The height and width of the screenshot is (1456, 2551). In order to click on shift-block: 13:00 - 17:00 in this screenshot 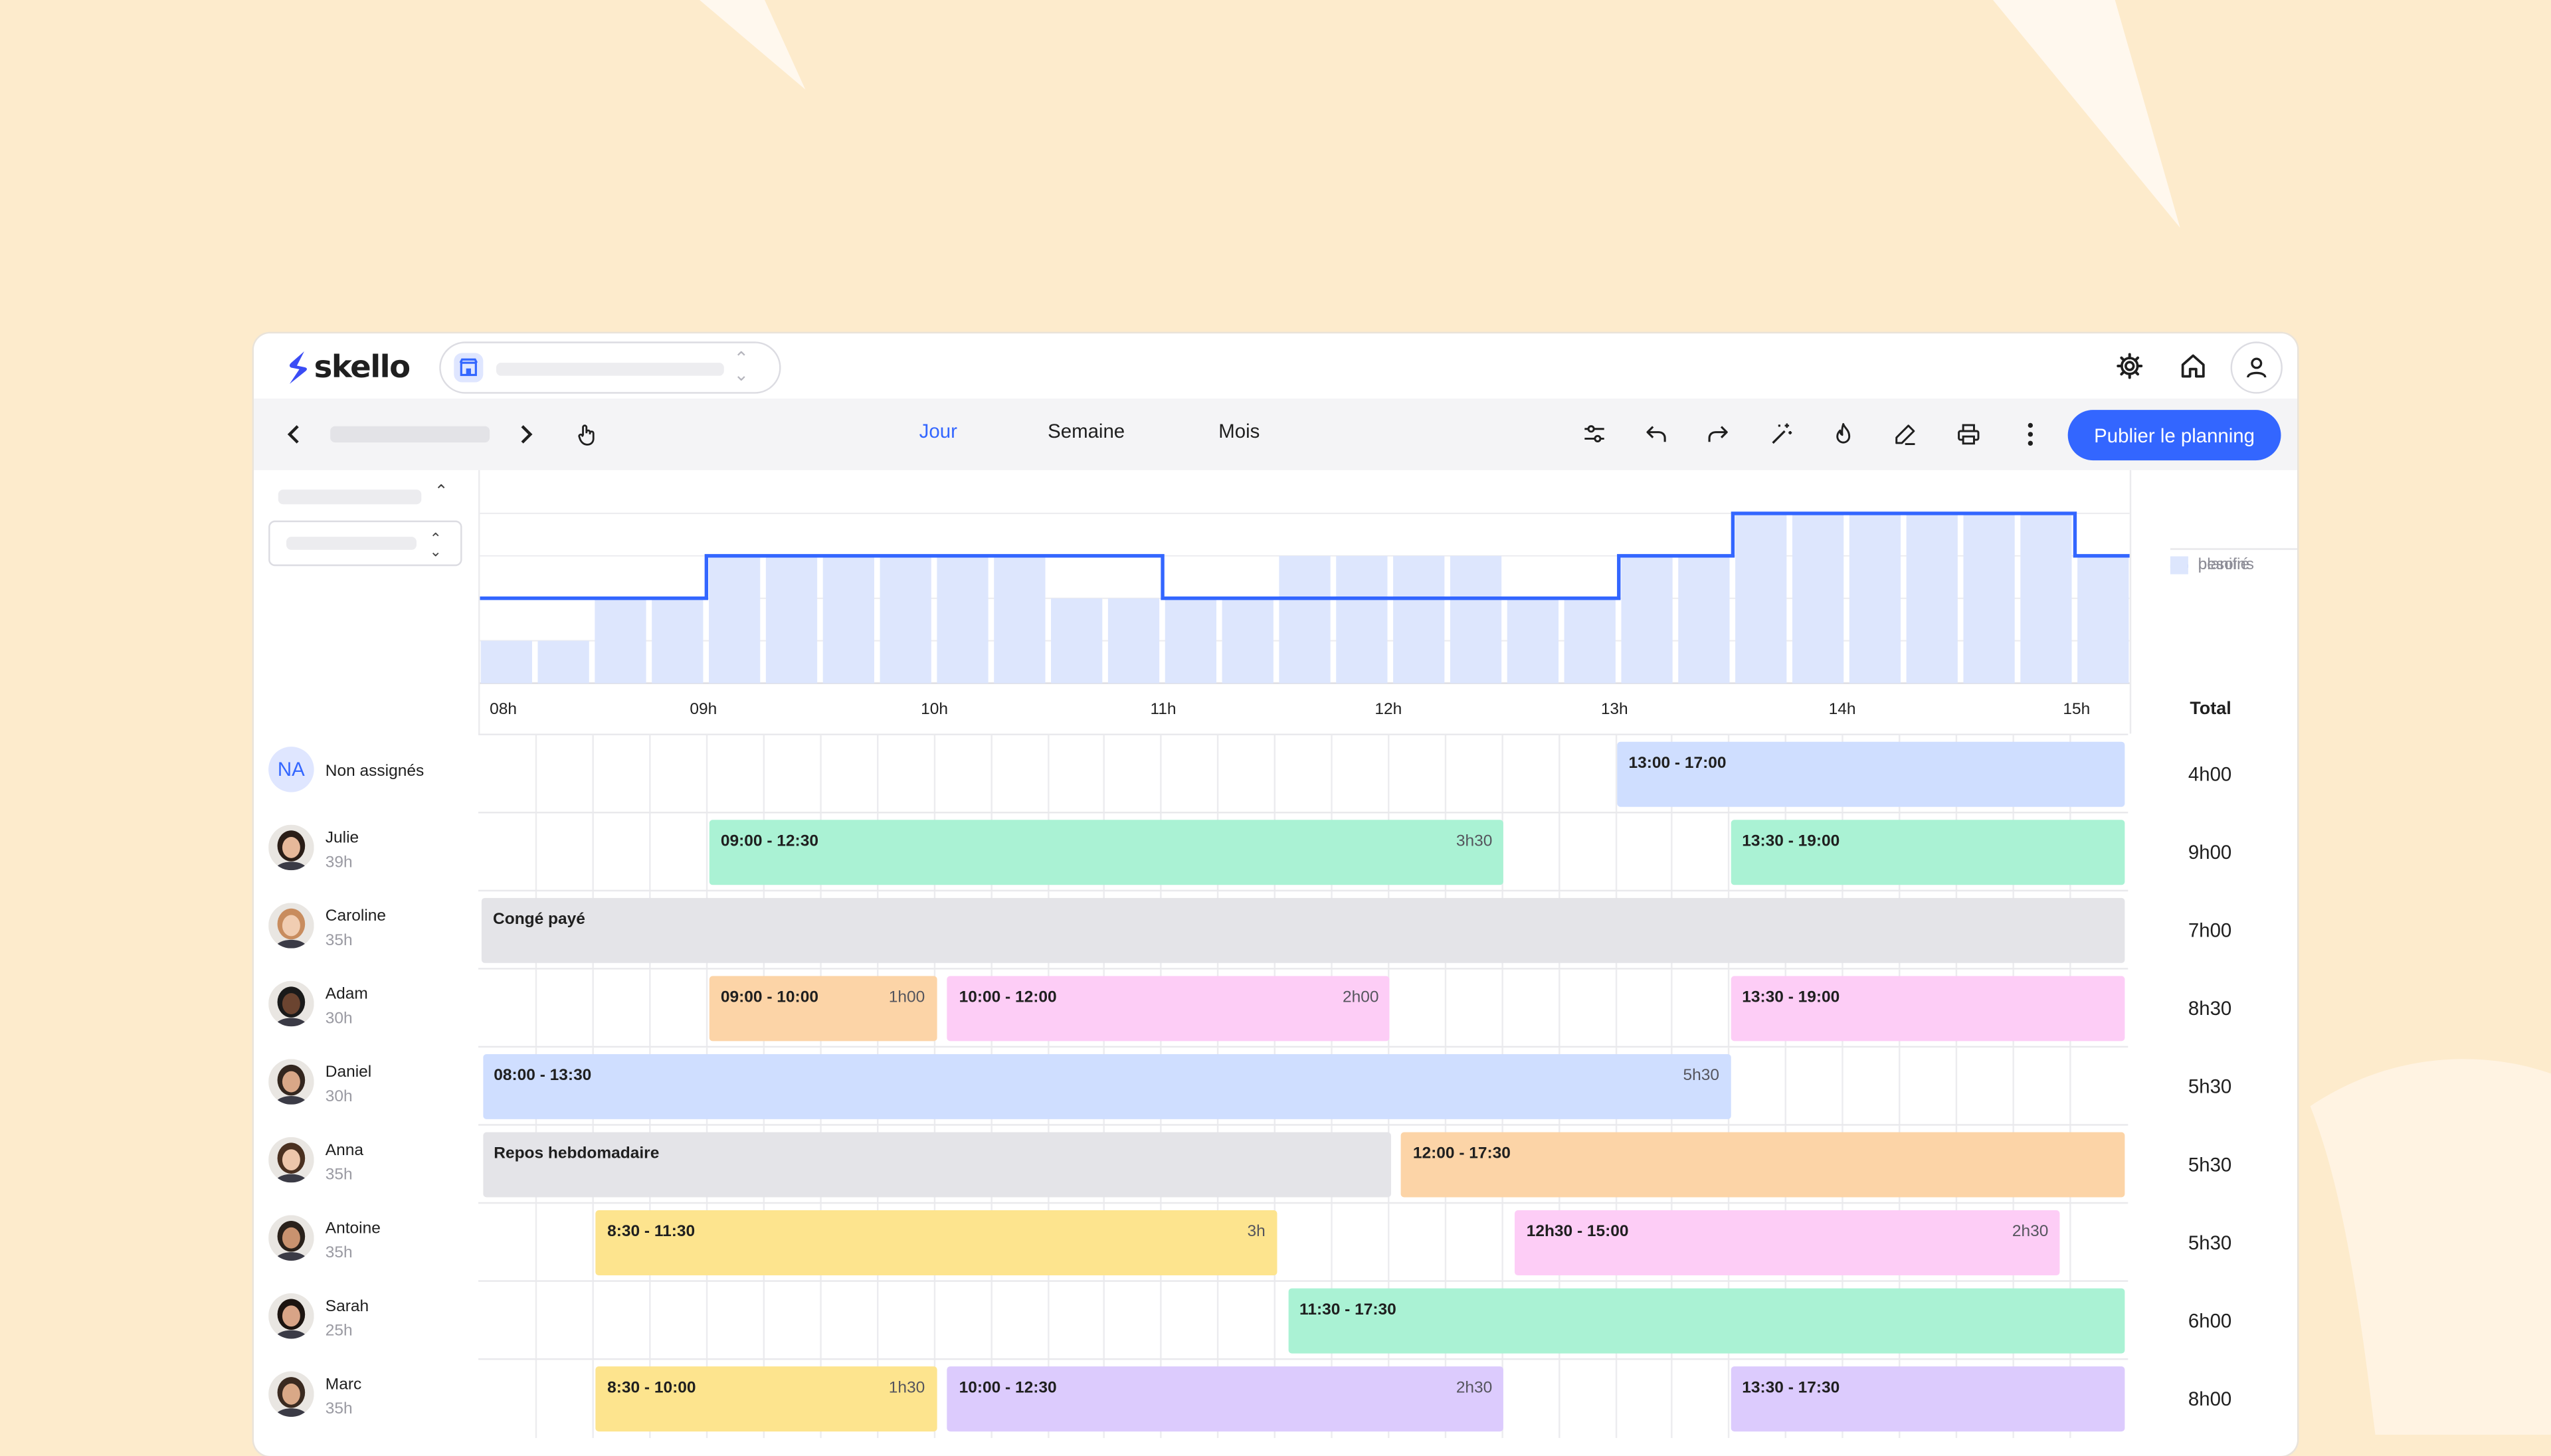, I will do `click(1871, 774)`.